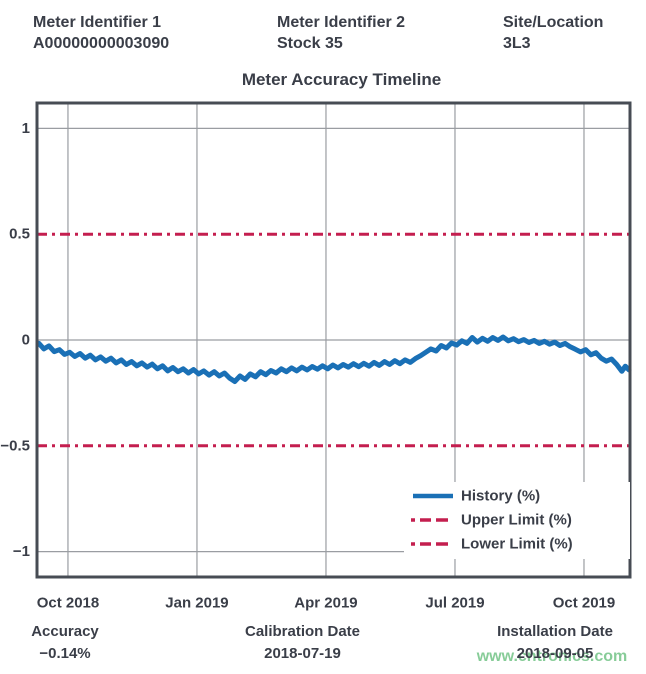 Image resolution: width=646 pixels, height=674 pixels. Describe the element at coordinates (341, 33) in the screenshot. I see `meter-identifier-2-block: Meter Identifier 2 Stock 35` at that location.